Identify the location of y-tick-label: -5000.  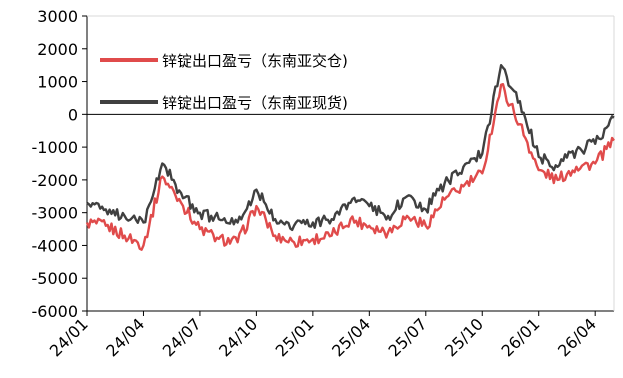
(55, 278).